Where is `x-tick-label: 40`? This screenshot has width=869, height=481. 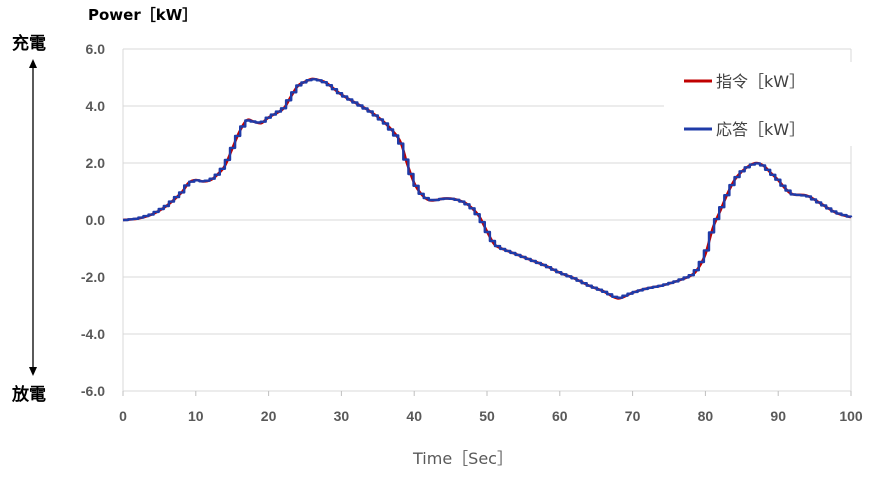
x-tick-label: 40 is located at coordinates (414, 416).